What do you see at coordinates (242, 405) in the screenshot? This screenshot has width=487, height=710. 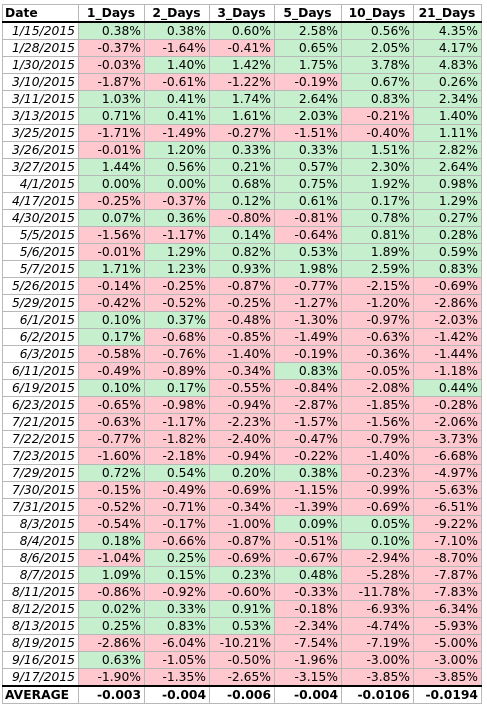 I see `value-cell: -0.94%` at bounding box center [242, 405].